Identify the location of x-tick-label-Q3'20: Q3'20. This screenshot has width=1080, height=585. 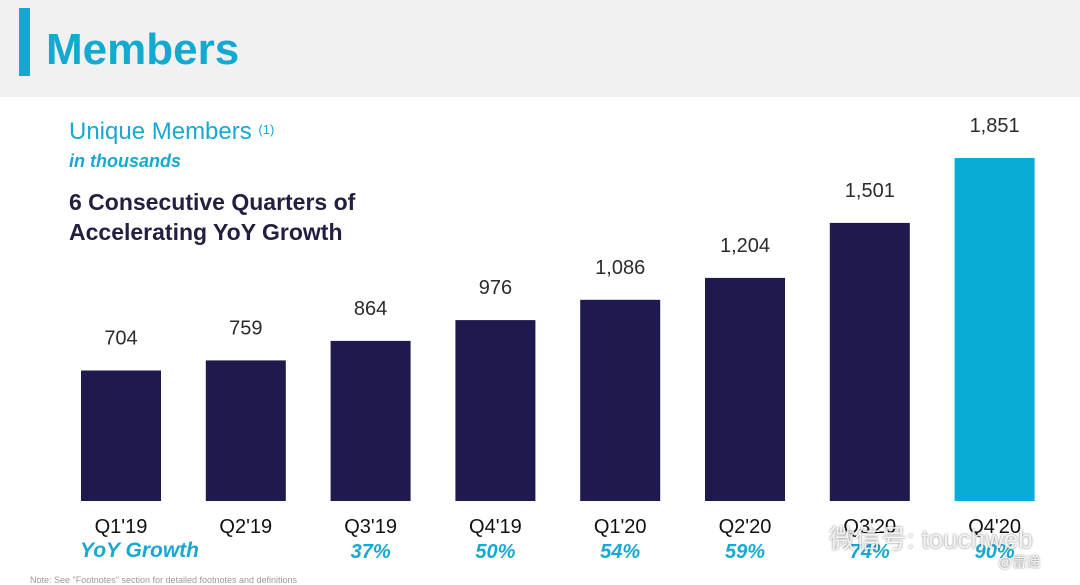
(869, 527).